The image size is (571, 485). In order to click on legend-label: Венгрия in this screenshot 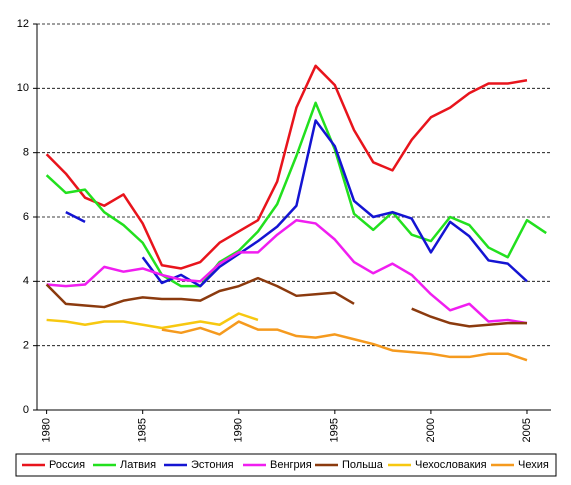, I will do `click(291, 465)`.